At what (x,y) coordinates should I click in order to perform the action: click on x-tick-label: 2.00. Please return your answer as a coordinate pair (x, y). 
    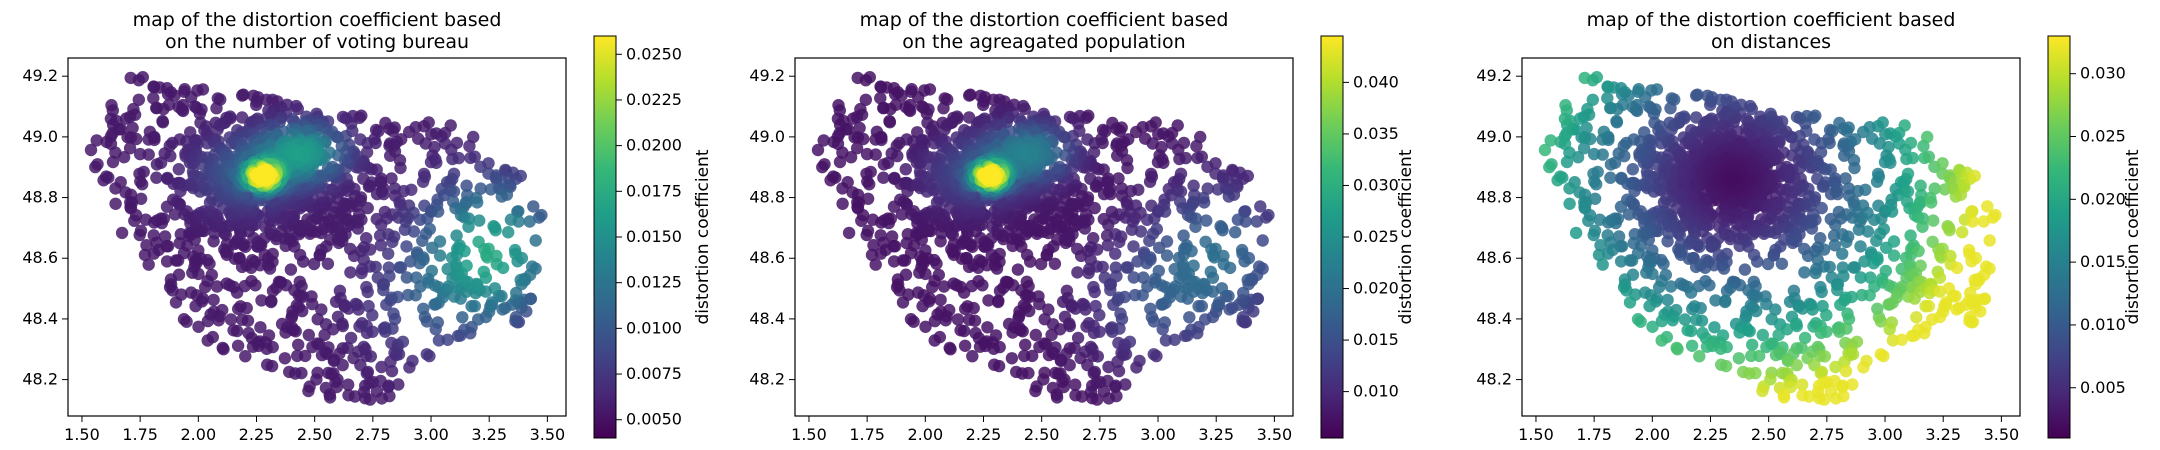
    Looking at the image, I should click on (199, 434).